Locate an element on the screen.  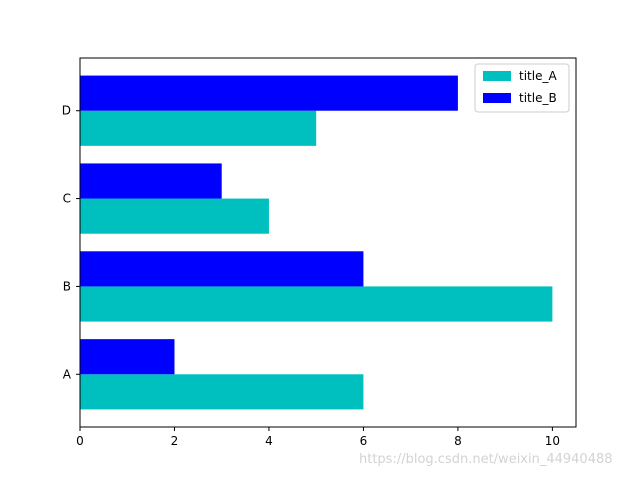
bar-title_B-A is located at coordinates (127, 357).